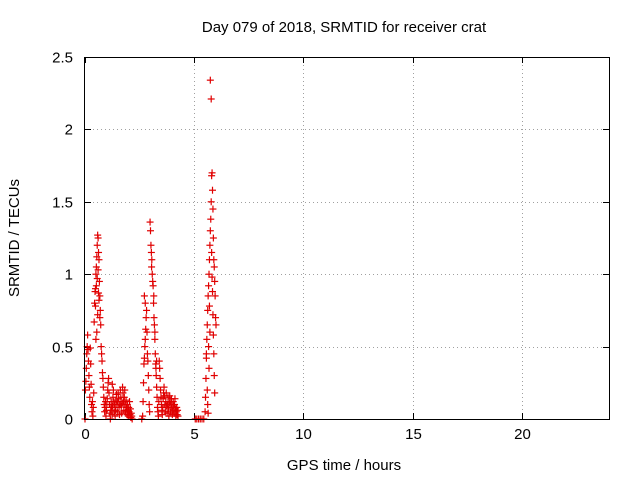 This screenshot has height=480, width=640. What do you see at coordinates (69, 275) in the screenshot?
I see `y-tick-label: 1` at bounding box center [69, 275].